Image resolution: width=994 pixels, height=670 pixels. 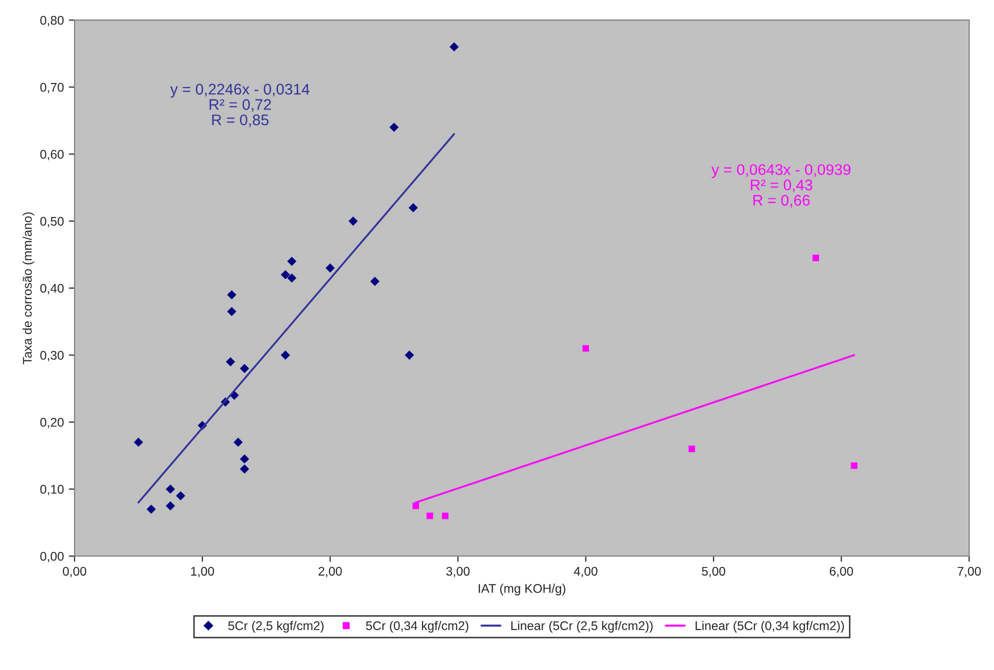 What do you see at coordinates (52, 557) in the screenshot?
I see `y-tick-label: 0,00` at bounding box center [52, 557].